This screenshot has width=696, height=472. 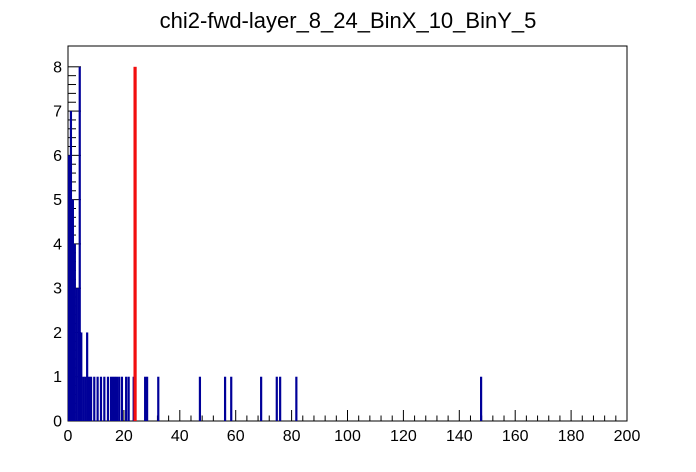 I want to click on x-axis-label: 120, so click(x=403, y=436).